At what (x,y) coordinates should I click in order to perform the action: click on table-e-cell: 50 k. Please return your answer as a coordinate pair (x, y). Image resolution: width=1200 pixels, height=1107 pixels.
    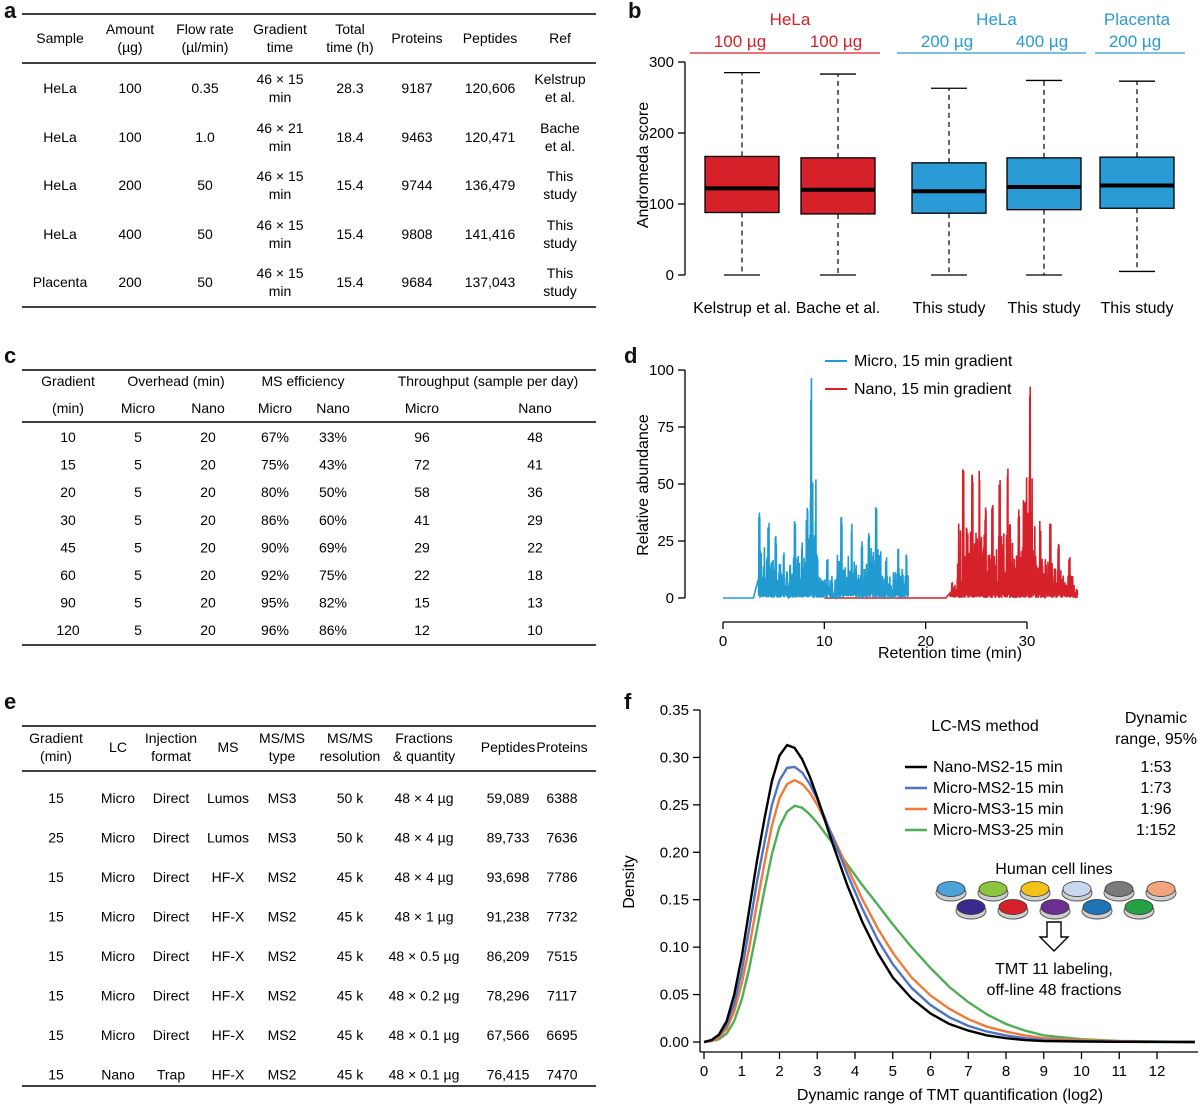
    Looking at the image, I should click on (350, 798).